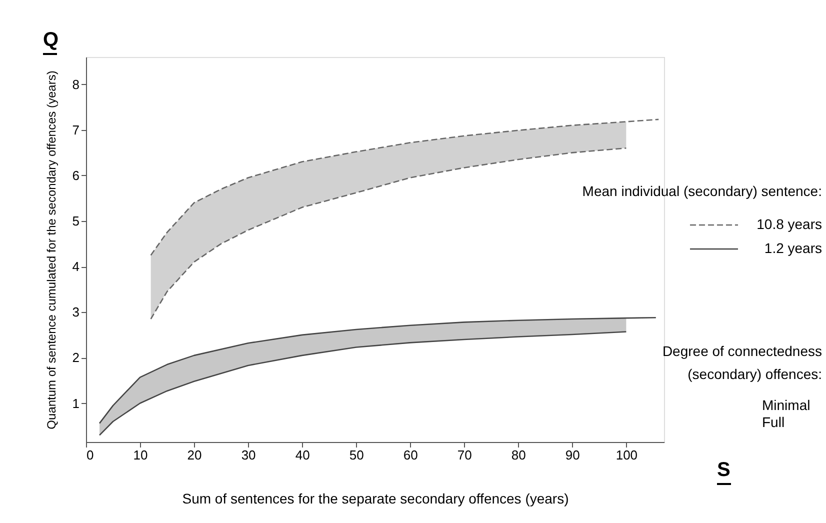 The width and height of the screenshot is (826, 523). I want to click on x-tick-label: 20, so click(194, 455).